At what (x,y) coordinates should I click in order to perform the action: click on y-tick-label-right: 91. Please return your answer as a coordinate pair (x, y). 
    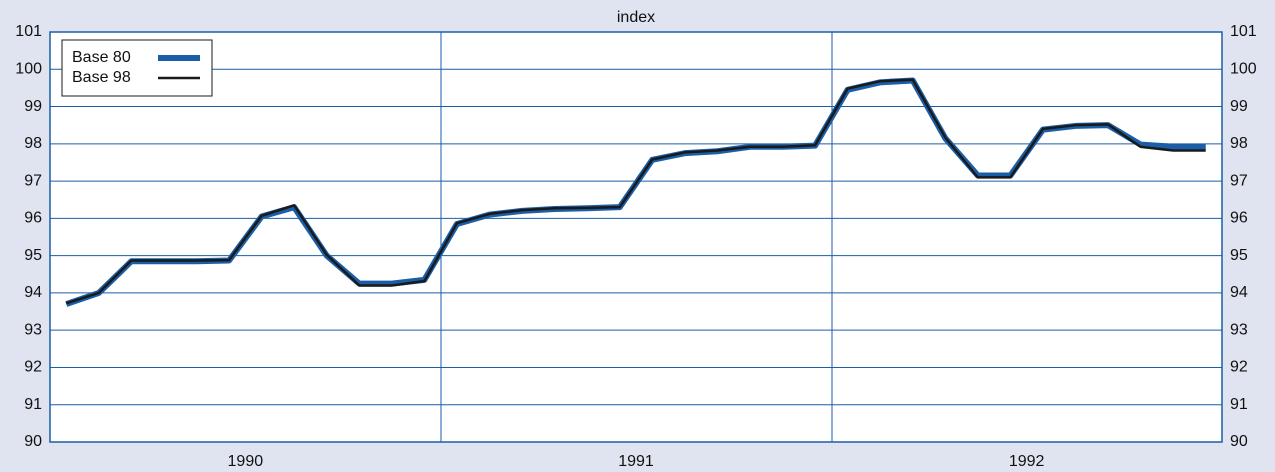
    Looking at the image, I should click on (1239, 404).